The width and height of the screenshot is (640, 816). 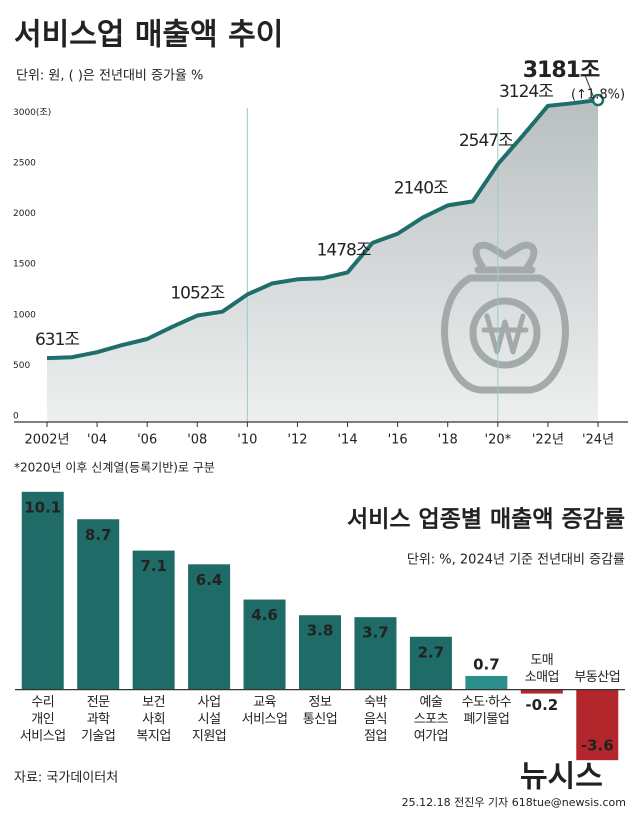 What do you see at coordinates (597, 746) in the screenshot?
I see `data-label: -3.6` at bounding box center [597, 746].